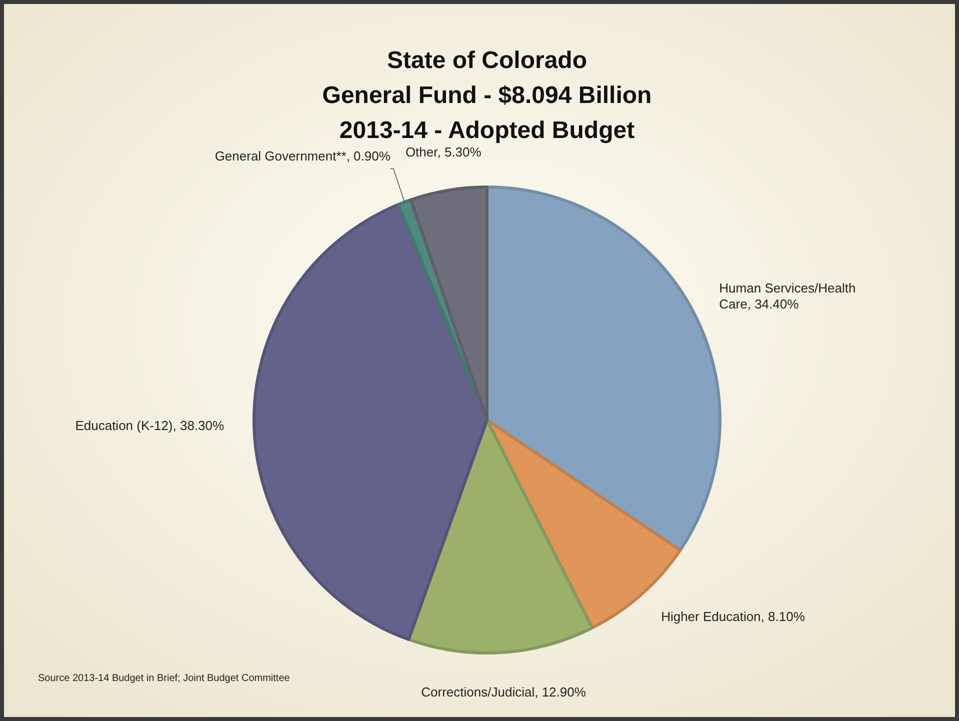  I want to click on slice-label: Corrections/Judicial, 12.90%, so click(503, 692).